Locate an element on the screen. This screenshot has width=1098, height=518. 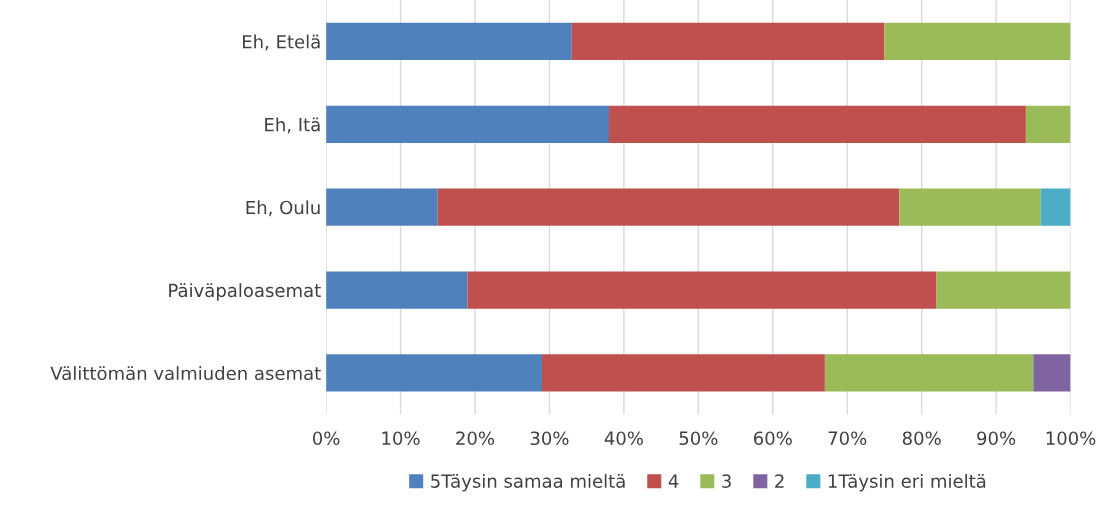
x-tick-label: 60% is located at coordinates (772, 438).